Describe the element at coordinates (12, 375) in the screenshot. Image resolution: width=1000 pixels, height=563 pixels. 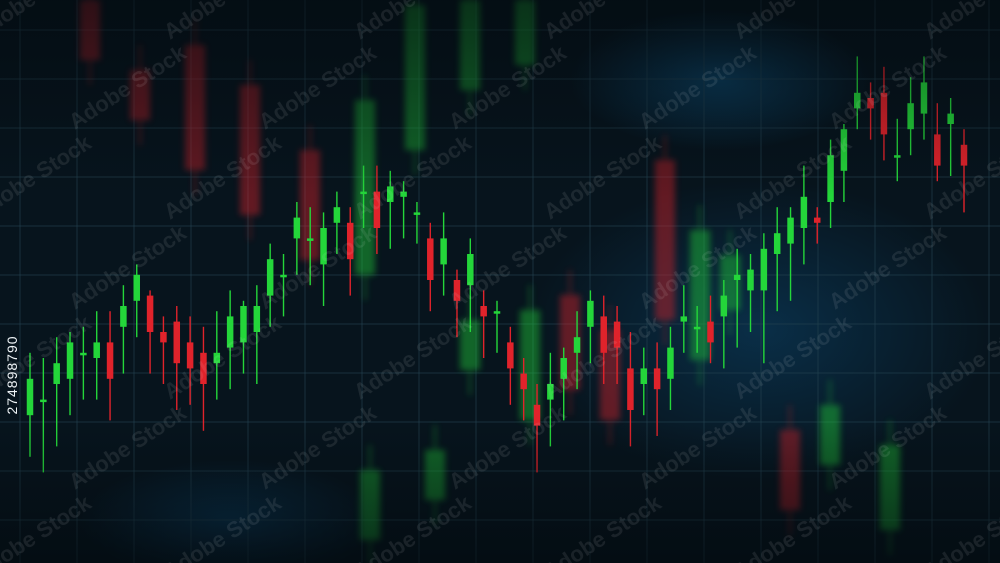
I see `stock-id-label: 274898790` at that location.